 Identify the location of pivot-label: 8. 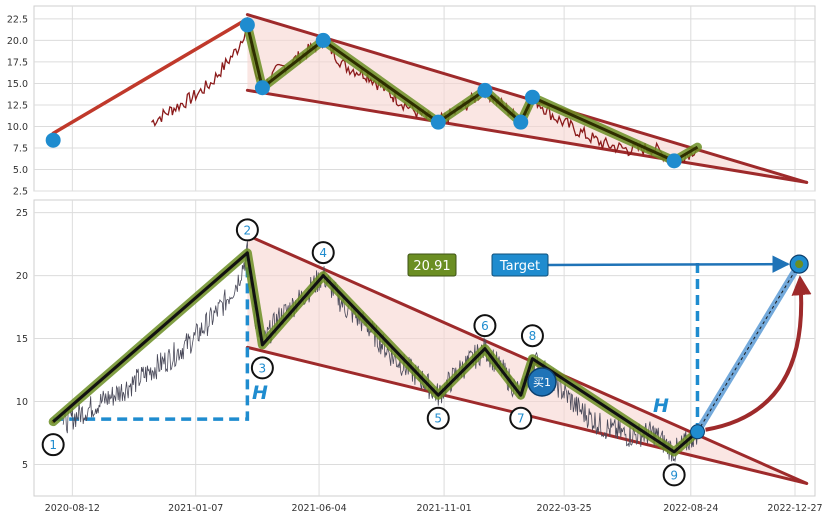
(533, 336).